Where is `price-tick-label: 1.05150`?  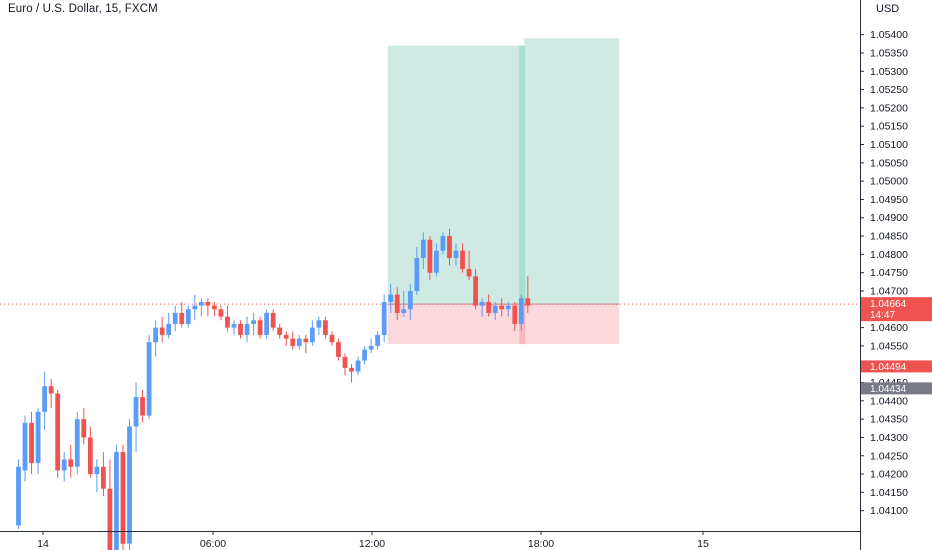 price-tick-label: 1.05150 is located at coordinates (889, 127).